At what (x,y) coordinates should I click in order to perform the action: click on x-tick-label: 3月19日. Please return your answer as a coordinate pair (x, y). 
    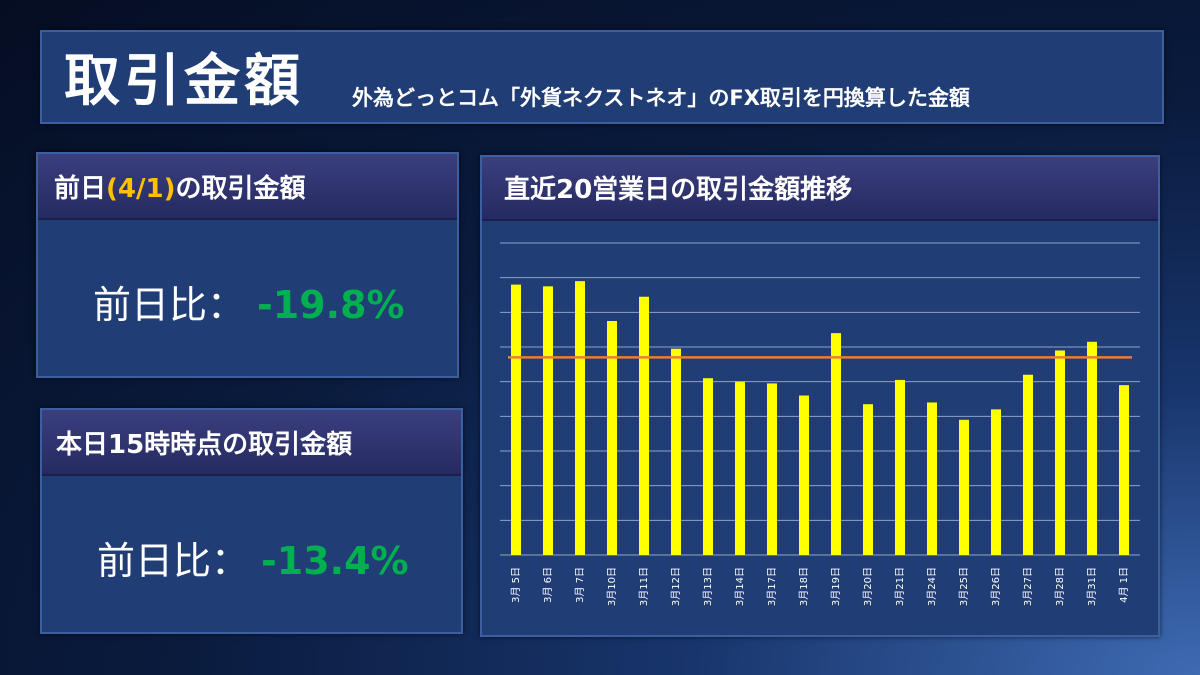
    Looking at the image, I should click on (836, 586).